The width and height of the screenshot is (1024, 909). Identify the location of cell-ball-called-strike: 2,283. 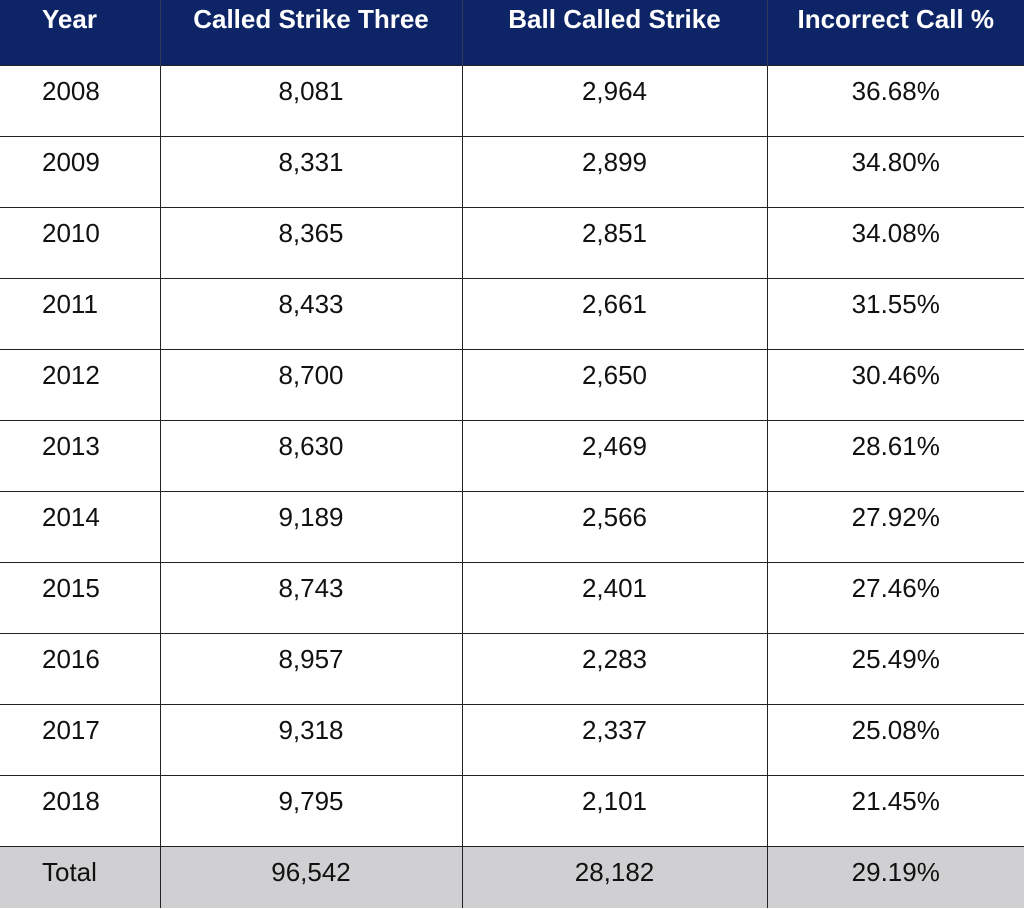
(614, 668).